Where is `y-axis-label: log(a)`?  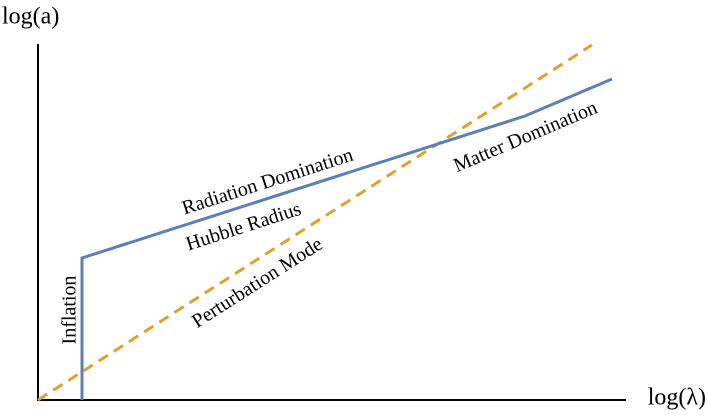
y-axis-label: log(a) is located at coordinates (30, 17).